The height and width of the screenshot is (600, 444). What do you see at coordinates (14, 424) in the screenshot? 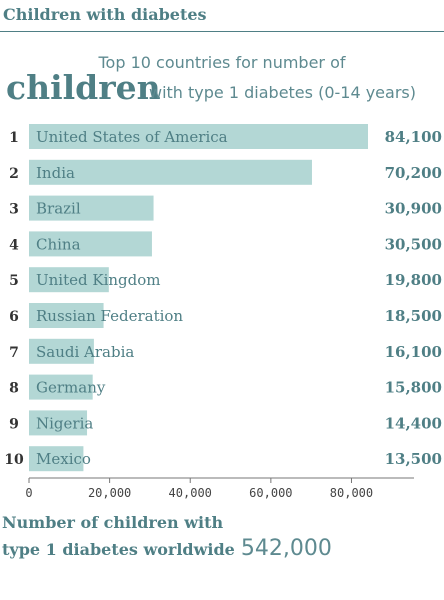
I see `rank-label: 9` at bounding box center [14, 424].